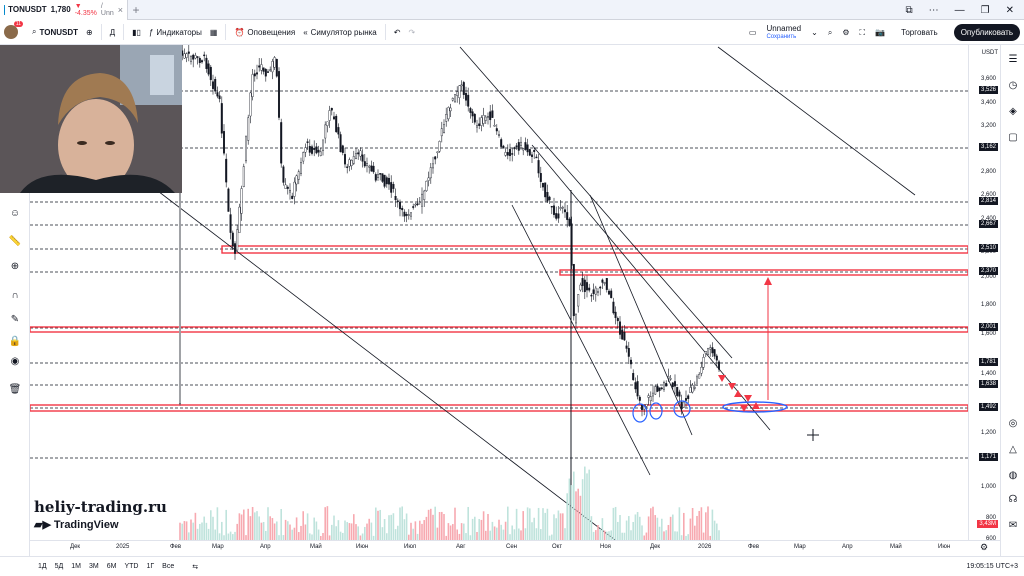  I want to click on notifications-icon: ✉, so click(1013, 525).